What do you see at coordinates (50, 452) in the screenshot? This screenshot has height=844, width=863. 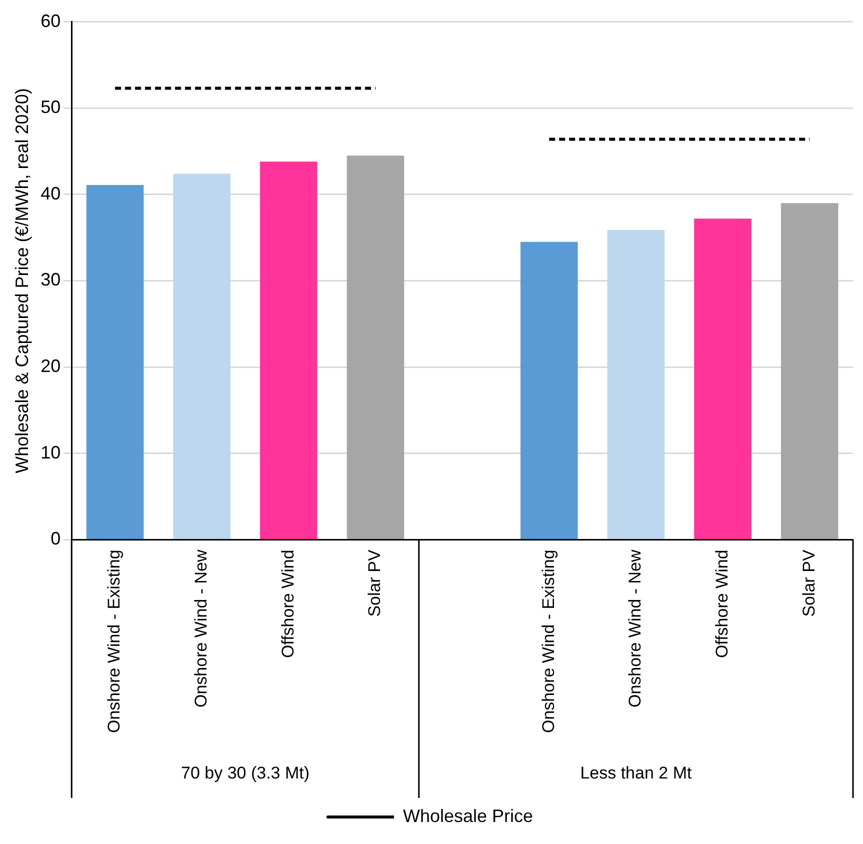 I see `y-tick-label: 10` at bounding box center [50, 452].